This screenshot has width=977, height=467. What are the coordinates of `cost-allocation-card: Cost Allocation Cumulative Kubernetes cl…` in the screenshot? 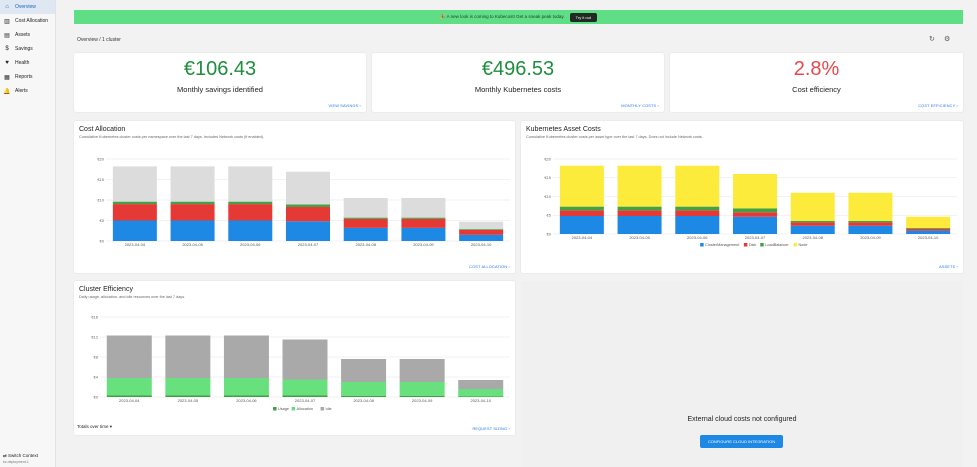 It's located at (294, 197).